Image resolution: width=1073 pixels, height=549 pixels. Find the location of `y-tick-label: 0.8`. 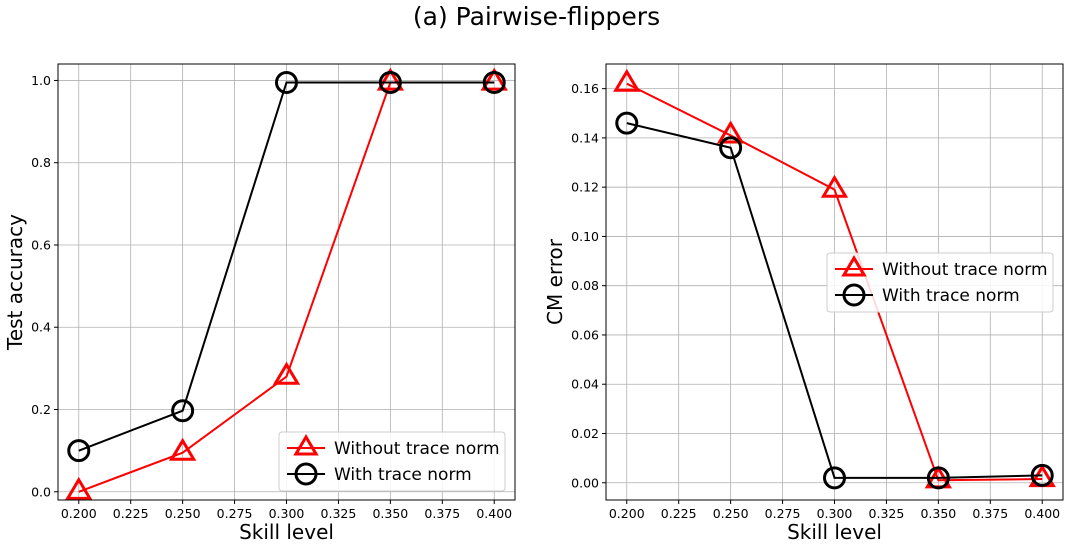

y-tick-label: 0.8 is located at coordinates (41, 162).